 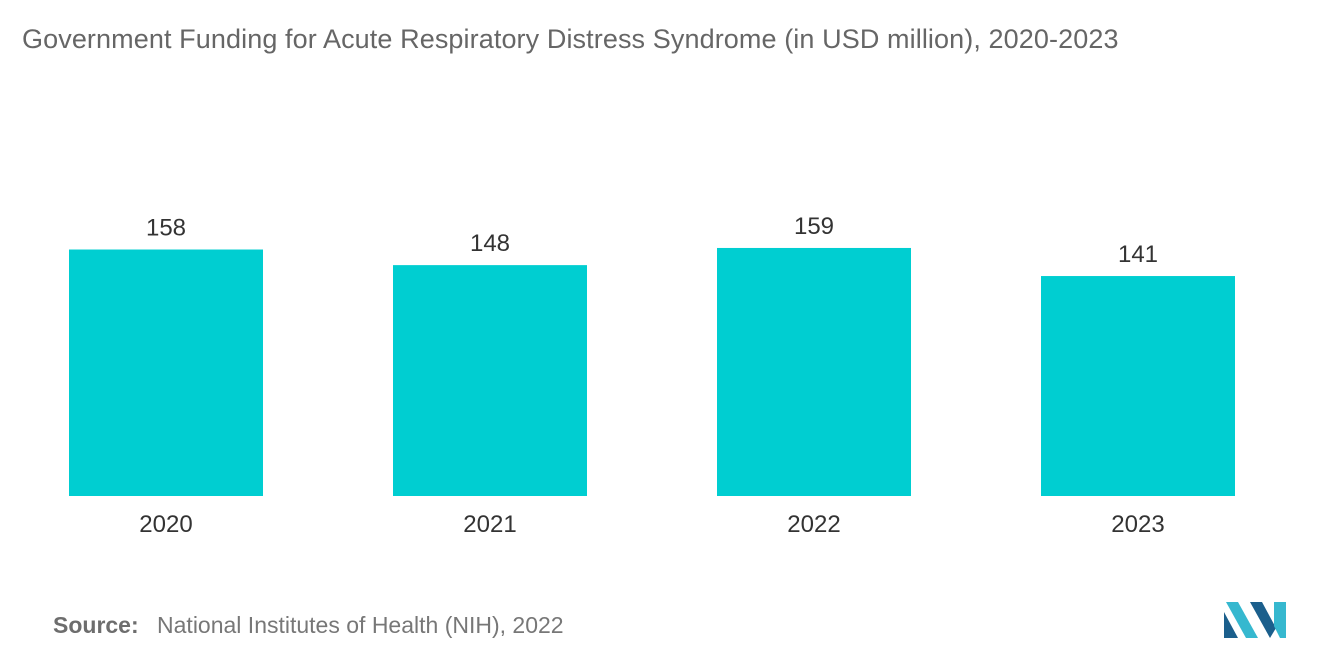 What do you see at coordinates (489, 524) in the screenshot?
I see `x-tick-label-2021: 2021` at bounding box center [489, 524].